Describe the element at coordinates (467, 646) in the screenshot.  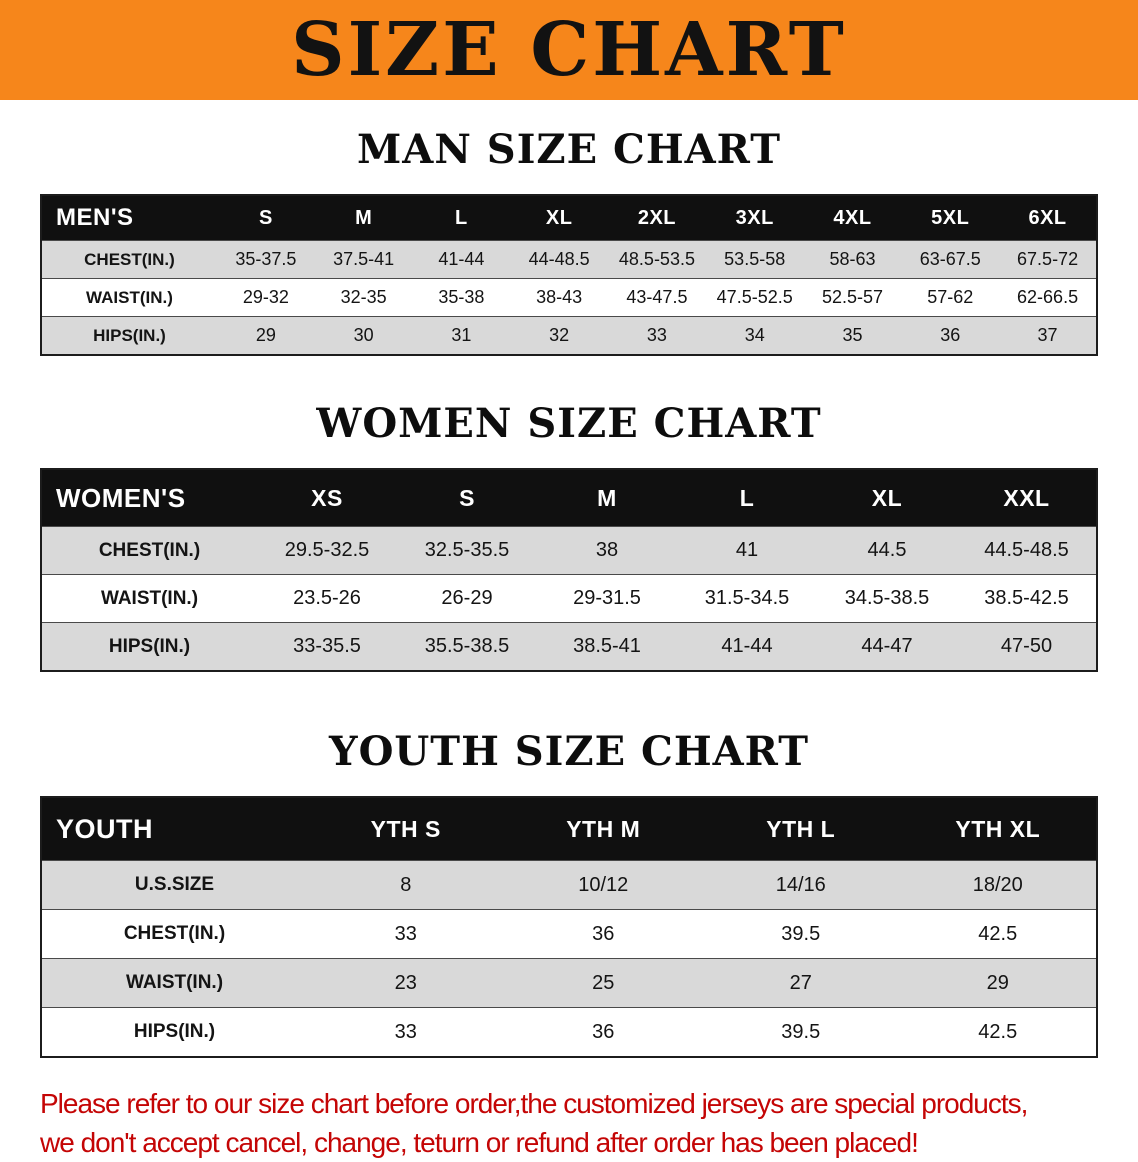
I see `value-cell: 35.5-38.5` at that location.